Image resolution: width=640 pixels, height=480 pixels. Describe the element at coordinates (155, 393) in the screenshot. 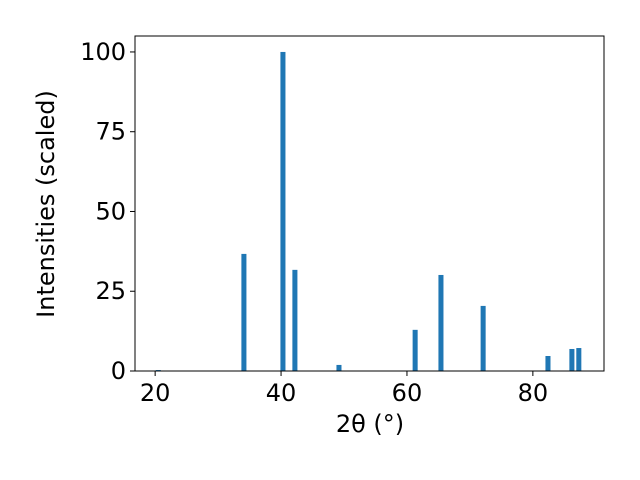

I see `x-tick-label: 20` at that location.